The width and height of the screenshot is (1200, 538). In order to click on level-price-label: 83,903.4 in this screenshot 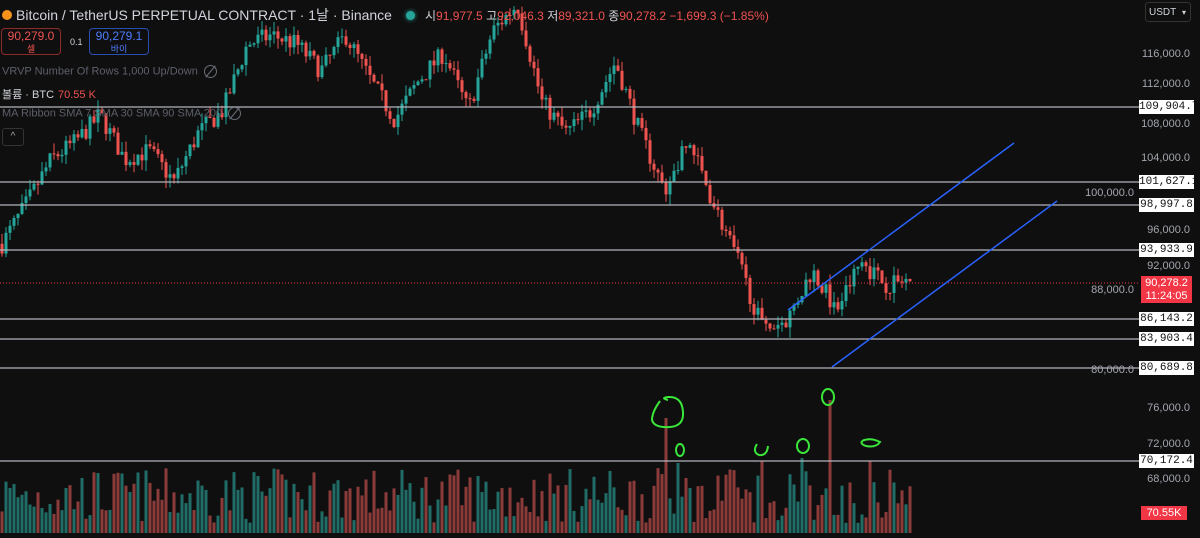, I will do `click(1166, 339)`.